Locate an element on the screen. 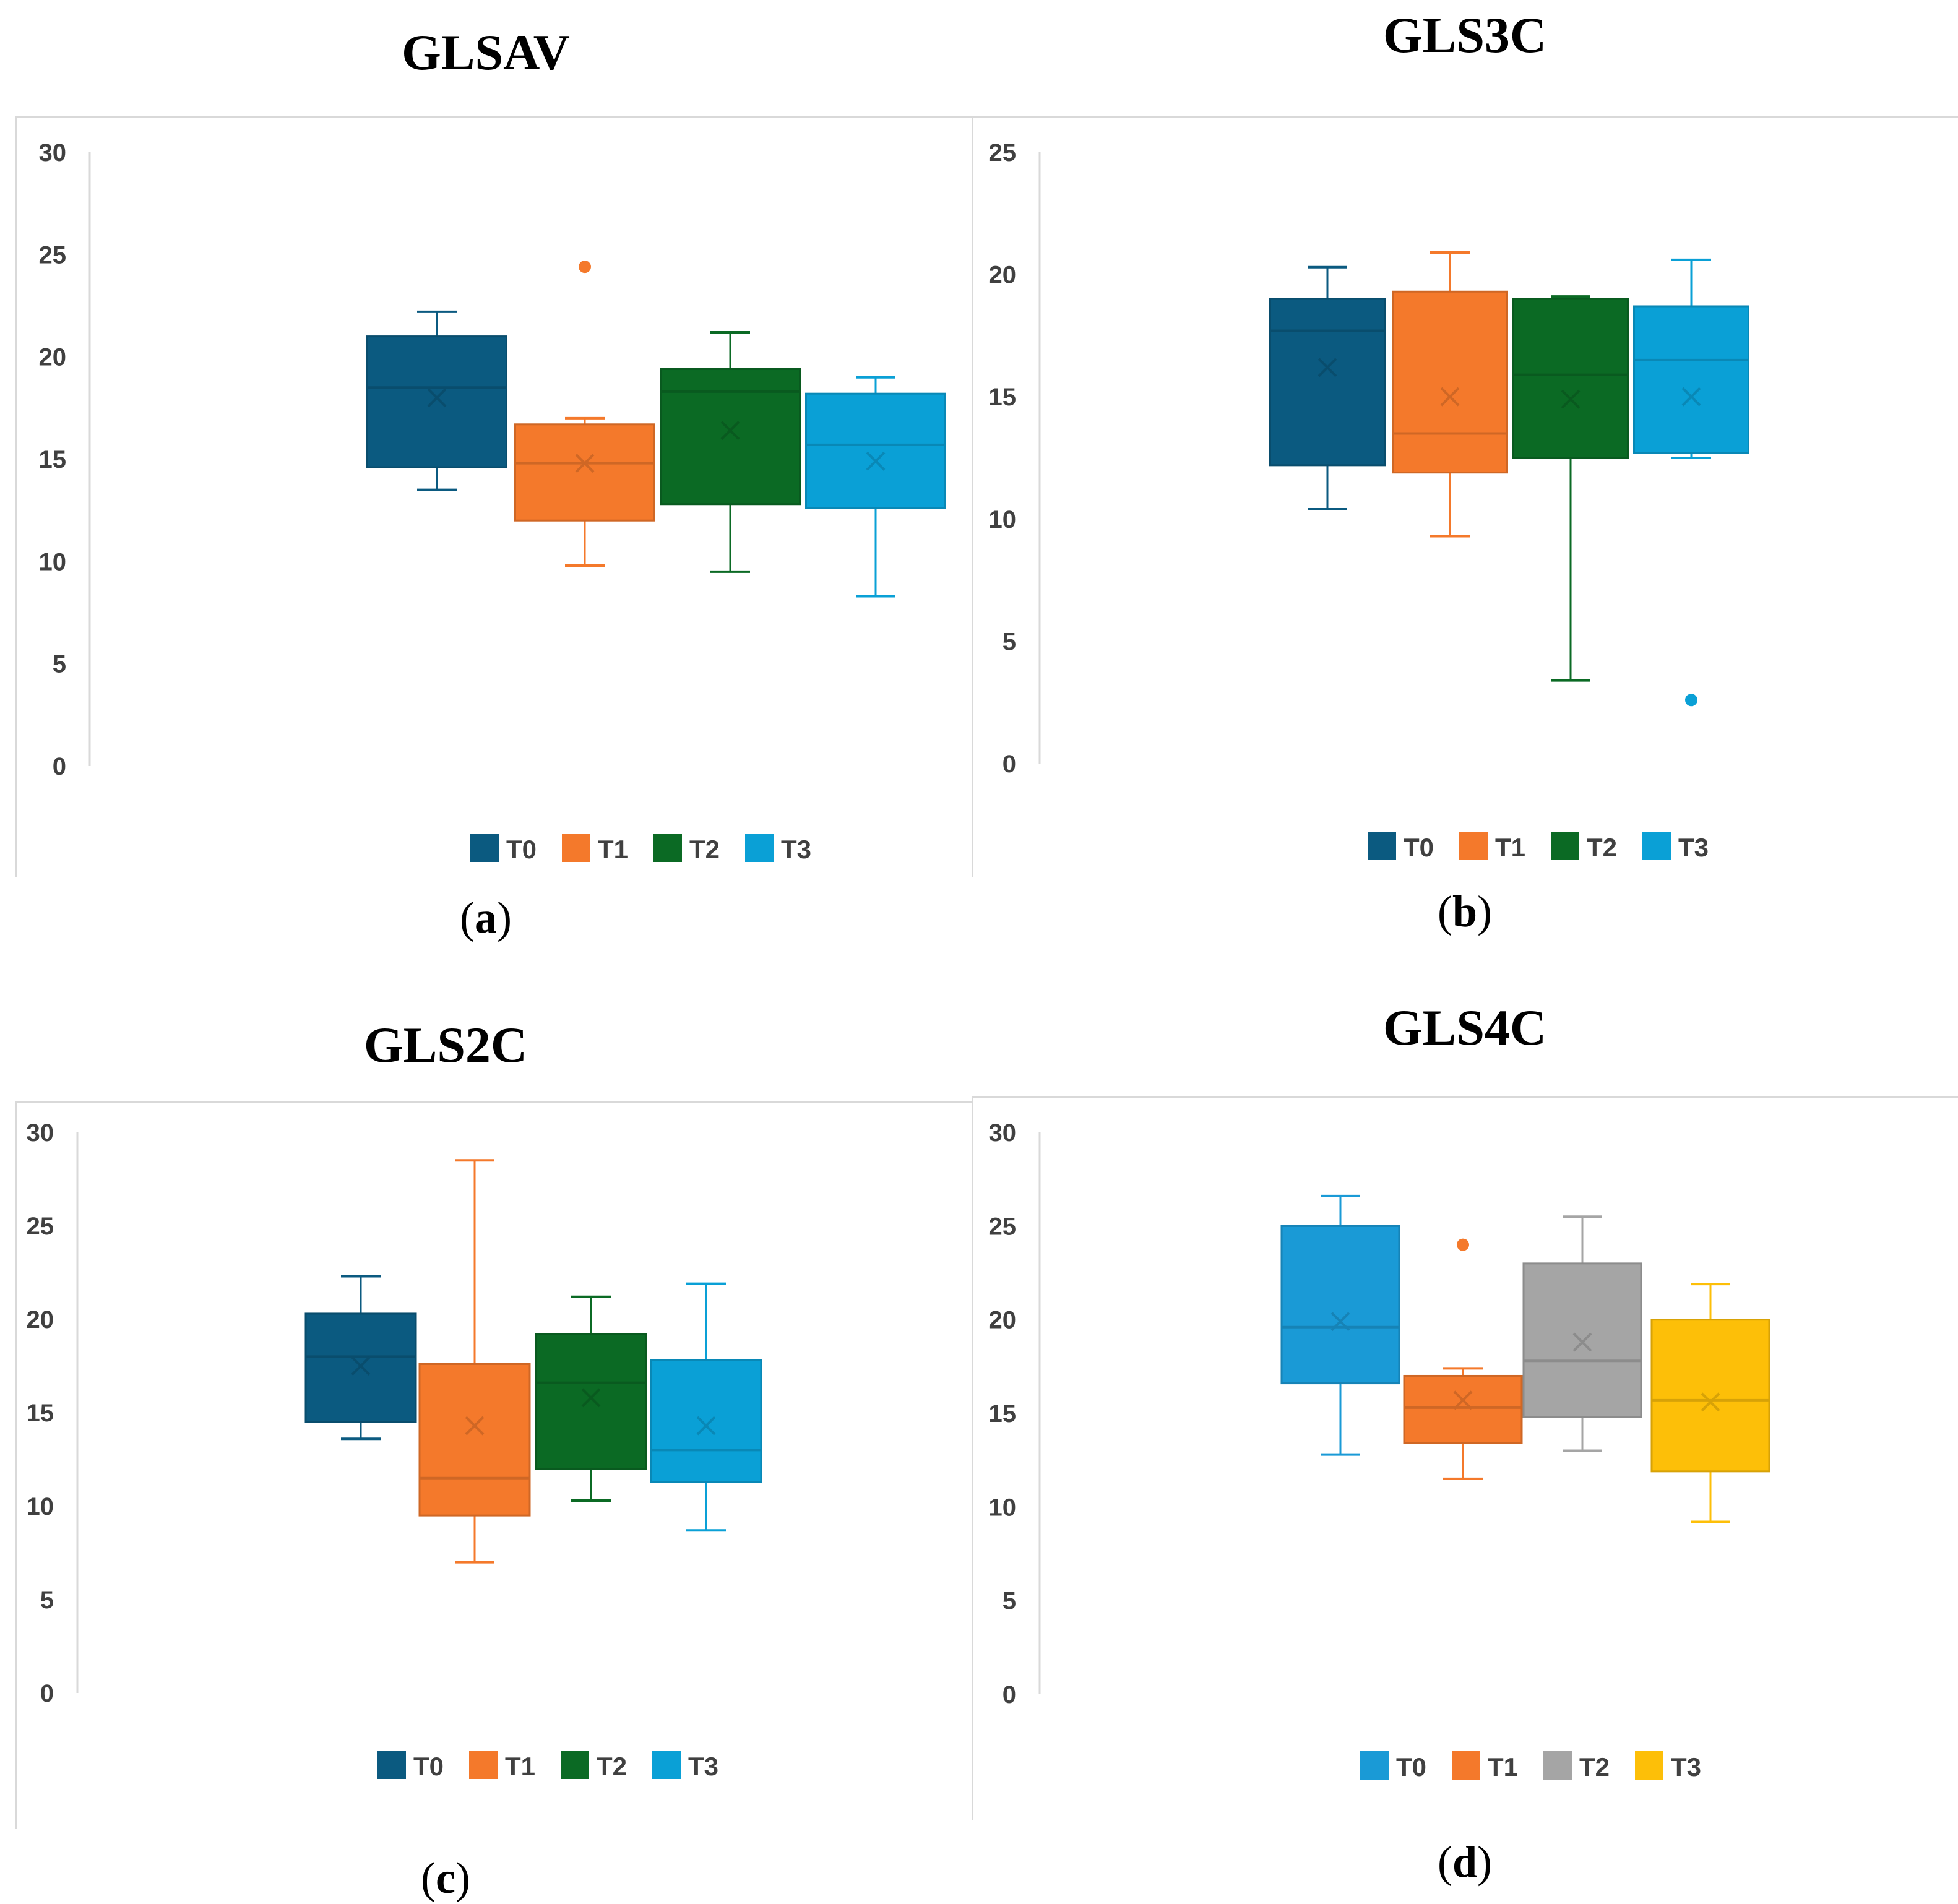 The height and width of the screenshot is (1904, 1958). panel-label: (d) is located at coordinates (1464, 1862).